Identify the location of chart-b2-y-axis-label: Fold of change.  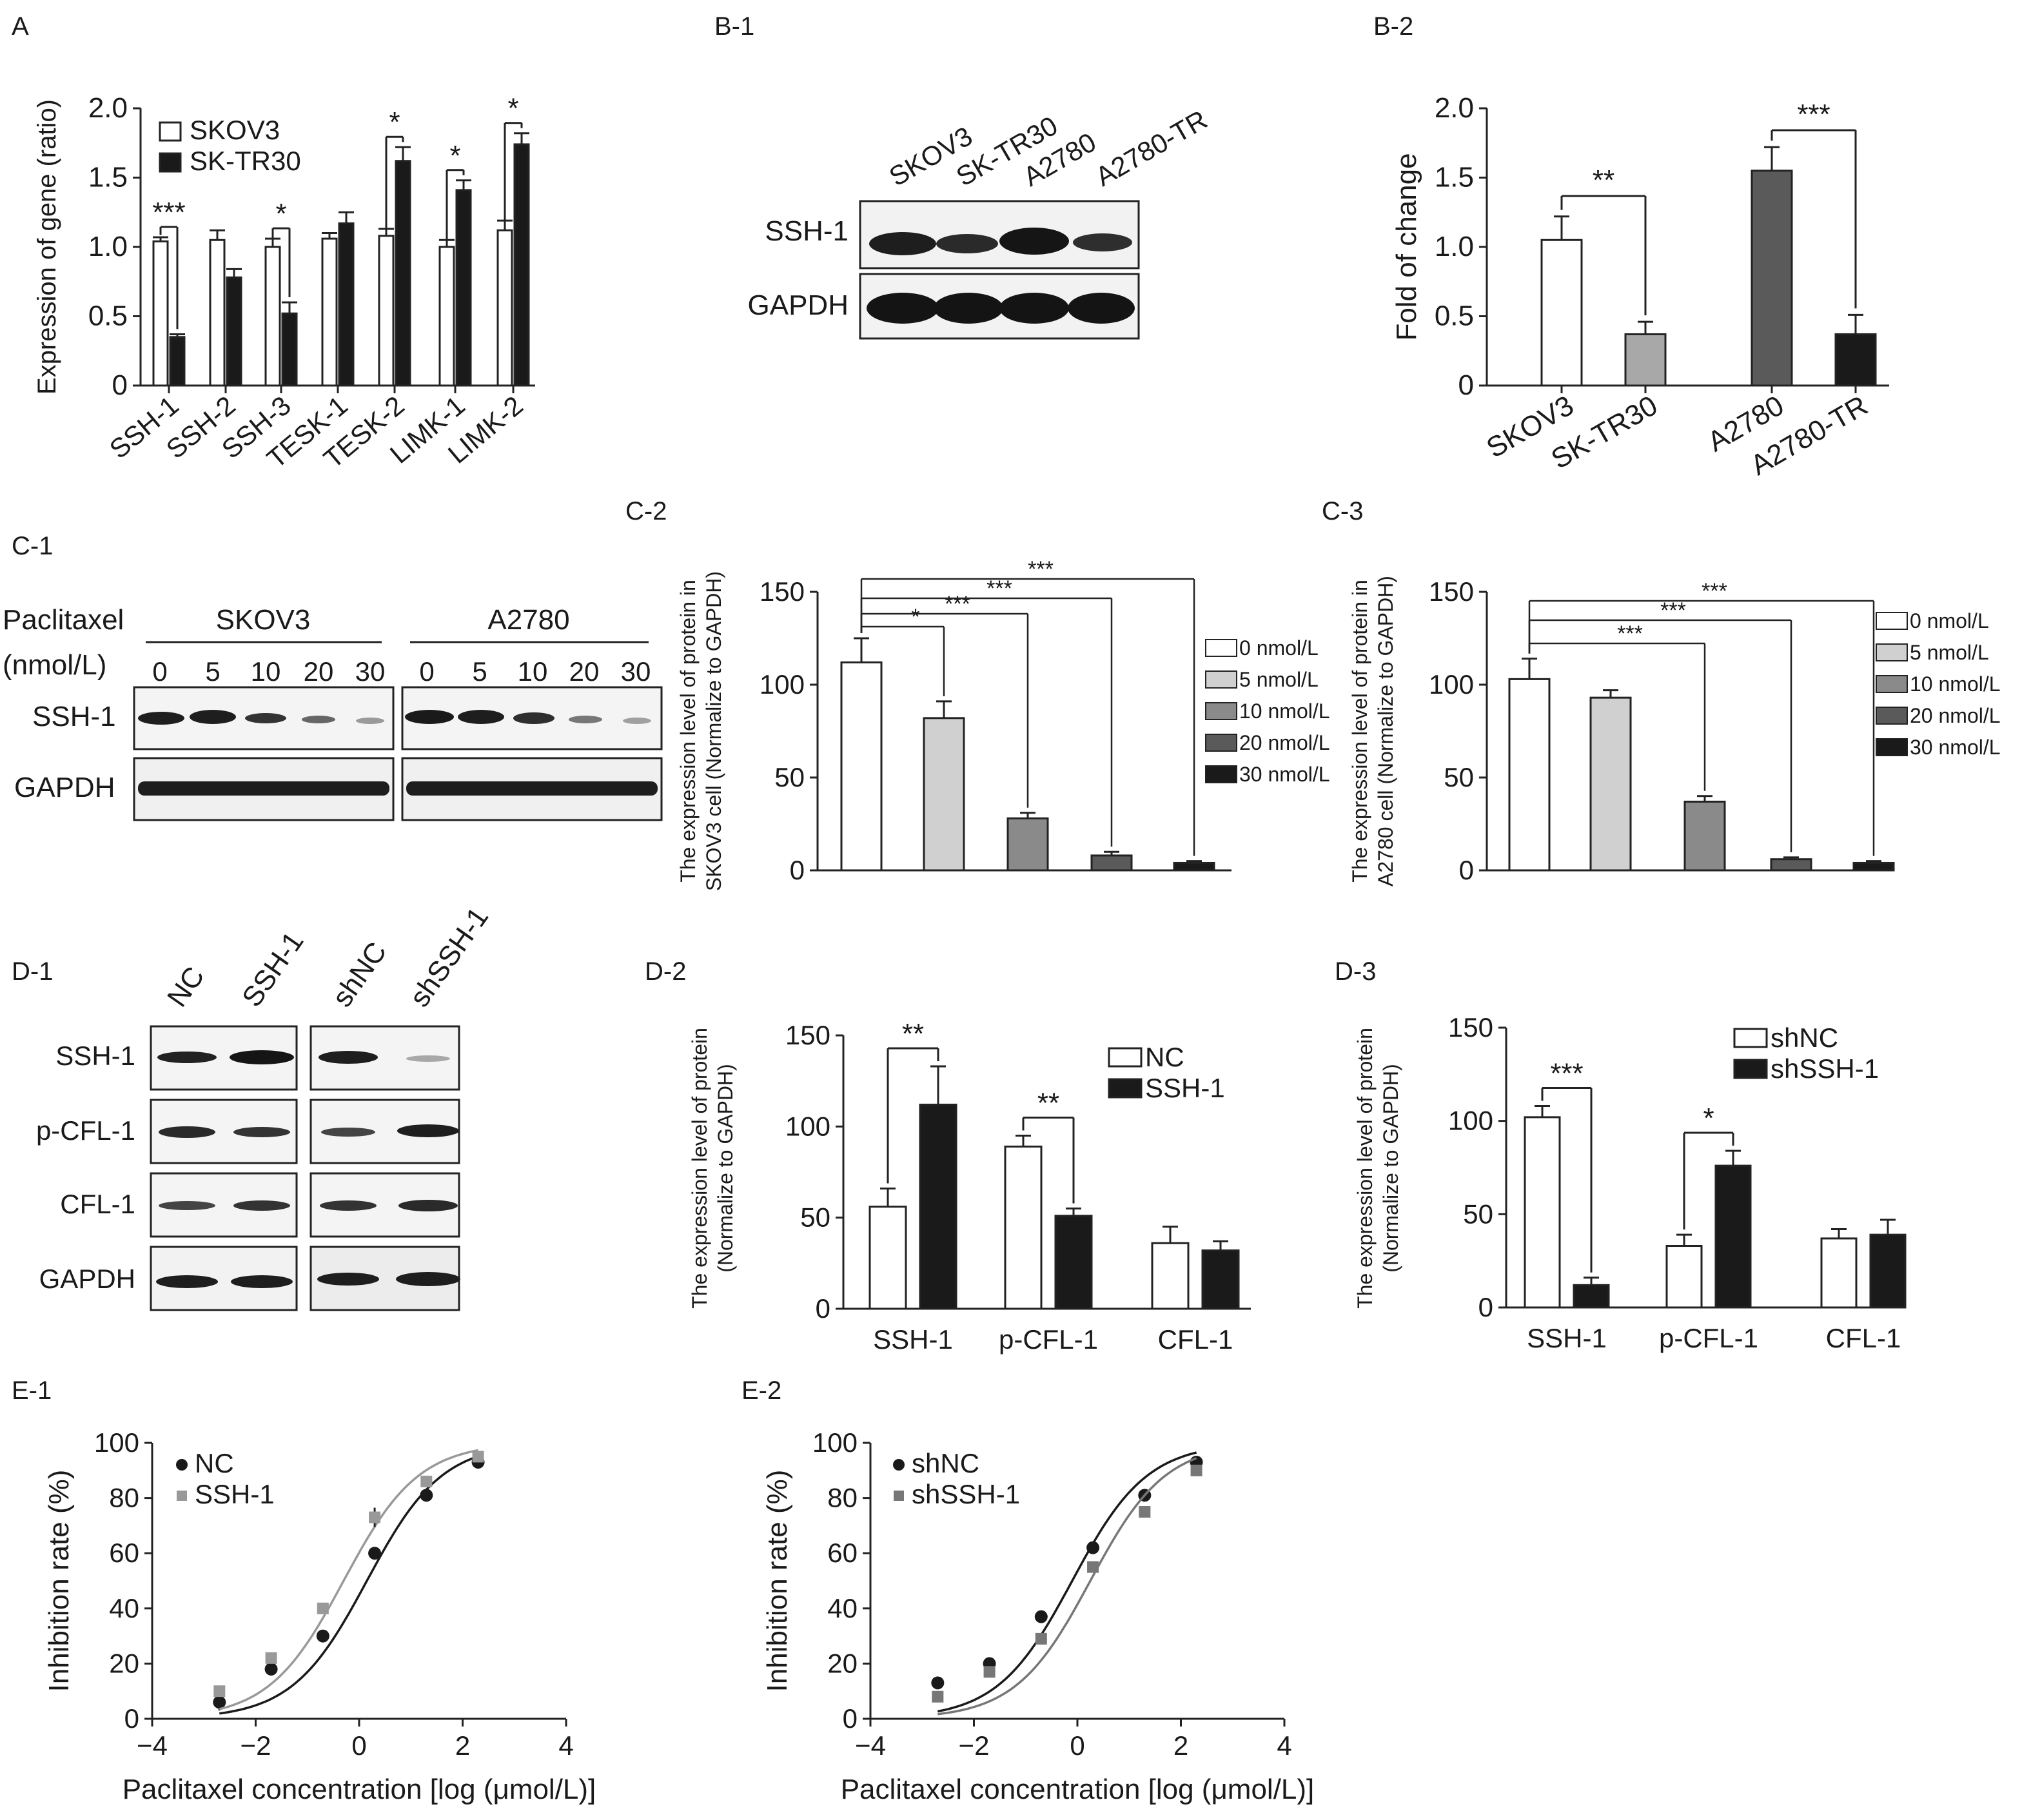
(1406, 247).